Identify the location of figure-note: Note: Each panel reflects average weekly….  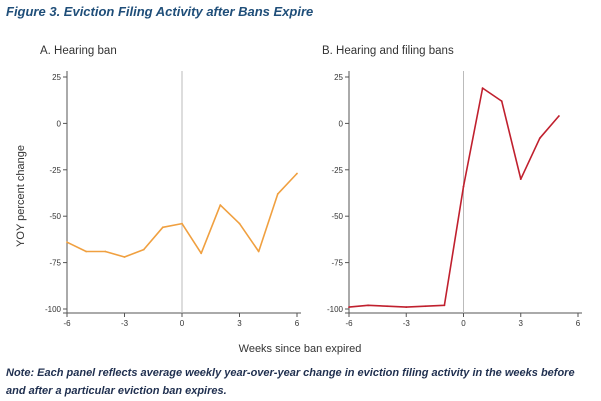
(290, 382).